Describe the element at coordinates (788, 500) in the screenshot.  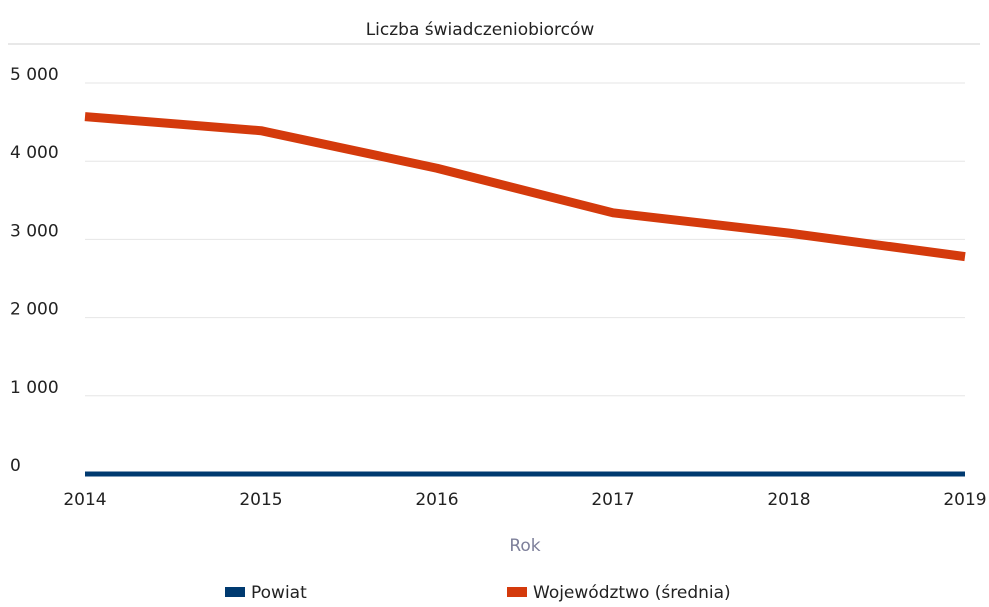
I see `x-tick-label: 2018` at that location.